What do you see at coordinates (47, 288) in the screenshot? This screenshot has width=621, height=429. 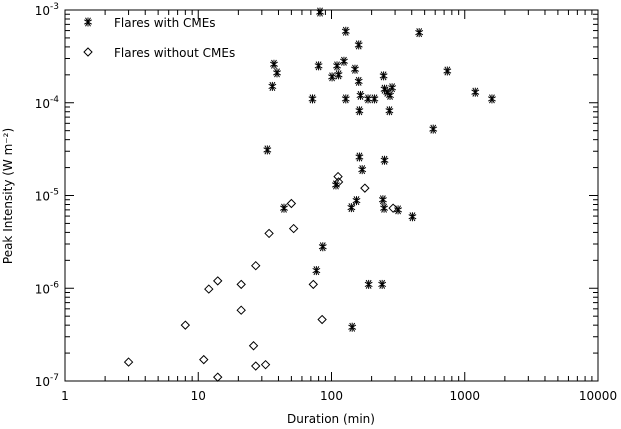 I see `y-tick-label: 10⁻⁶` at bounding box center [47, 288].